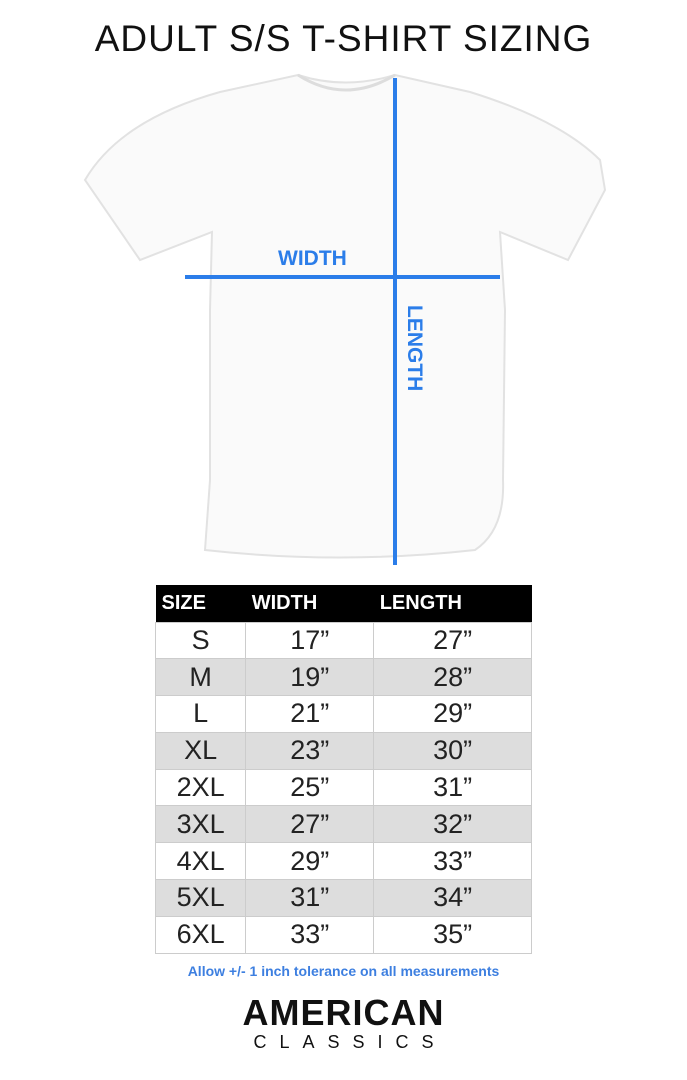  What do you see at coordinates (309, 603) in the screenshot?
I see `column-header: WIDTH` at bounding box center [309, 603].